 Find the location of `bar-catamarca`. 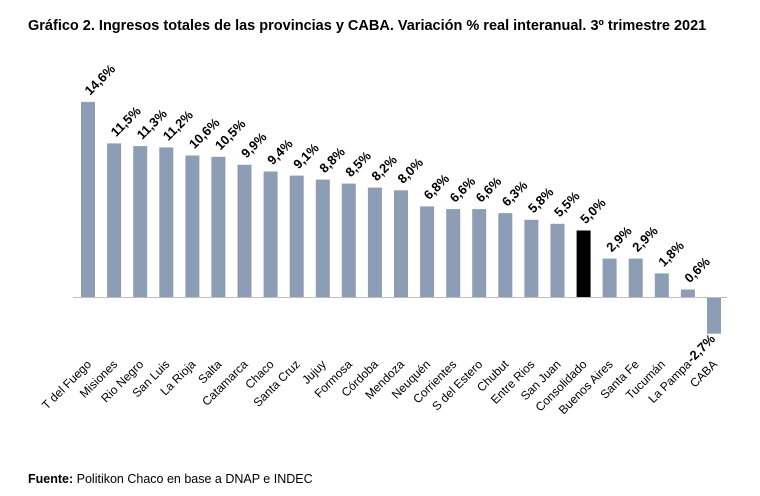

bar-catamarca is located at coordinates (244, 231).